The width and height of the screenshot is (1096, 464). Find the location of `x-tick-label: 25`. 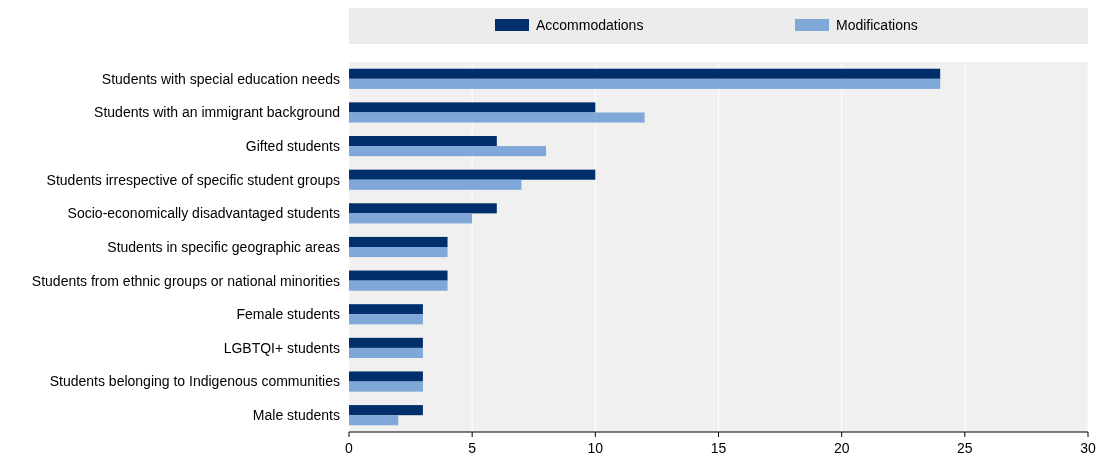

x-tick-label: 25 is located at coordinates (965, 448).